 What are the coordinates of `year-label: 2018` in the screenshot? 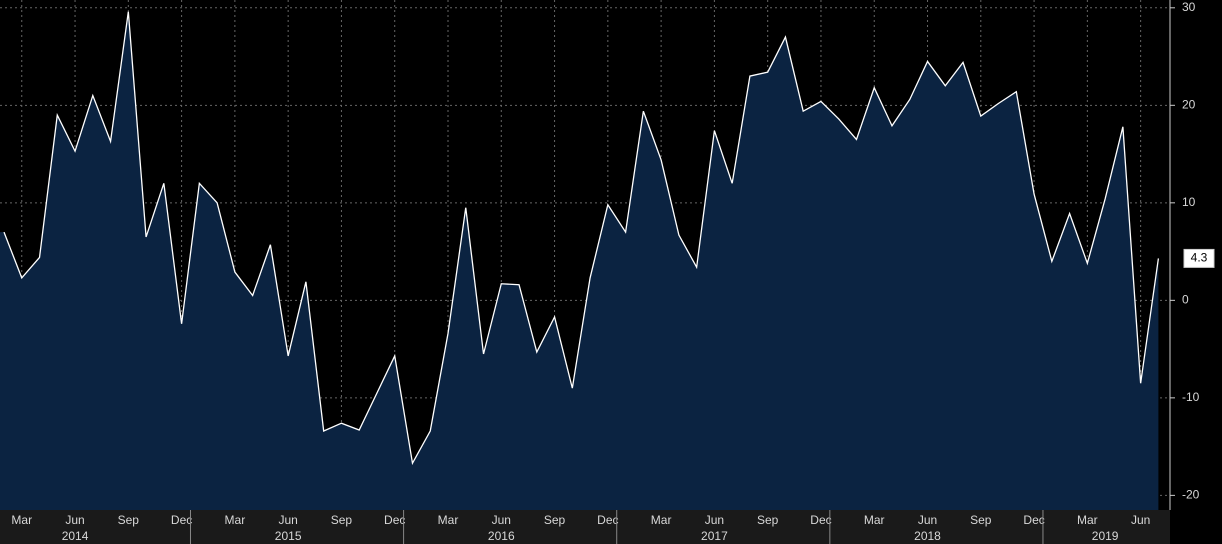 It's located at (927, 536).